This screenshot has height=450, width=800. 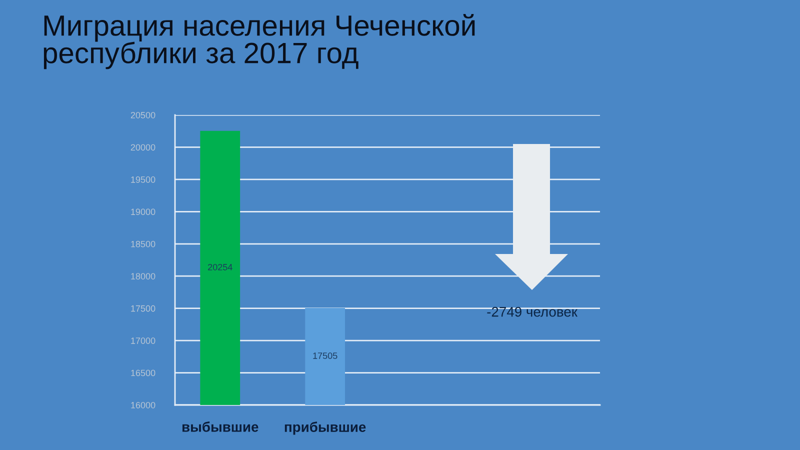 What do you see at coordinates (220, 427) in the screenshot?
I see `x-tick-label: выбывшие` at bounding box center [220, 427].